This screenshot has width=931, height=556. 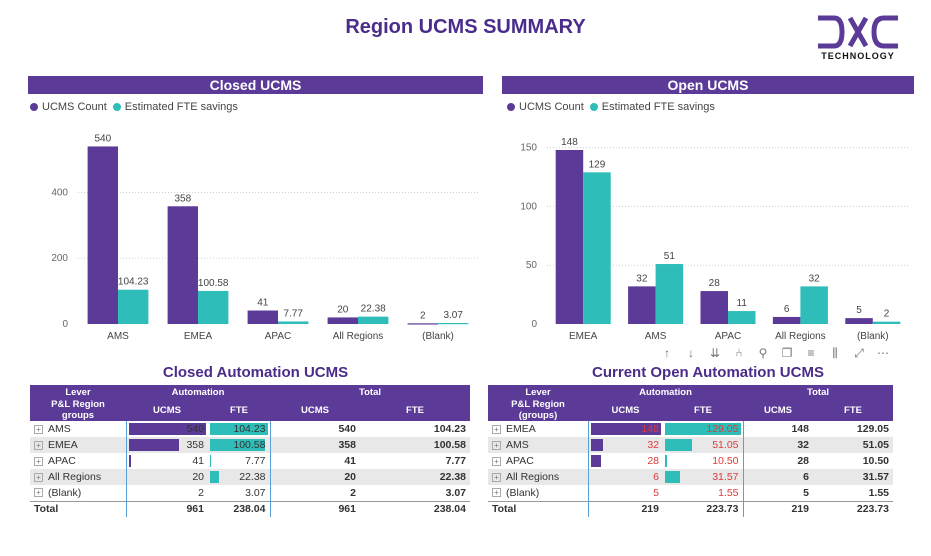 What do you see at coordinates (811, 353) in the screenshot?
I see `filter-icon: ≡` at bounding box center [811, 353].